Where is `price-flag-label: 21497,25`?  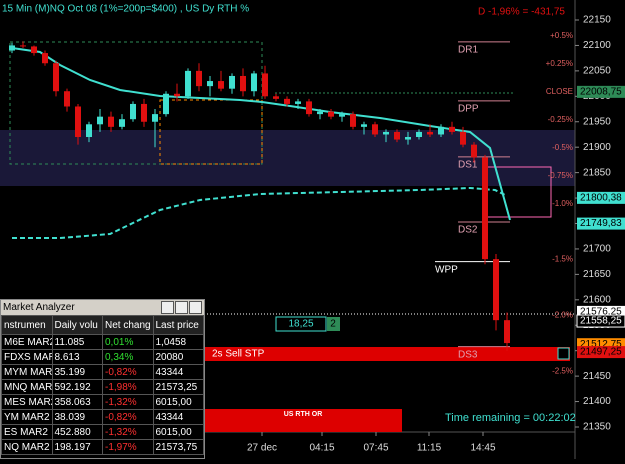 price-flag-label: 21497,25 is located at coordinates (601, 352).